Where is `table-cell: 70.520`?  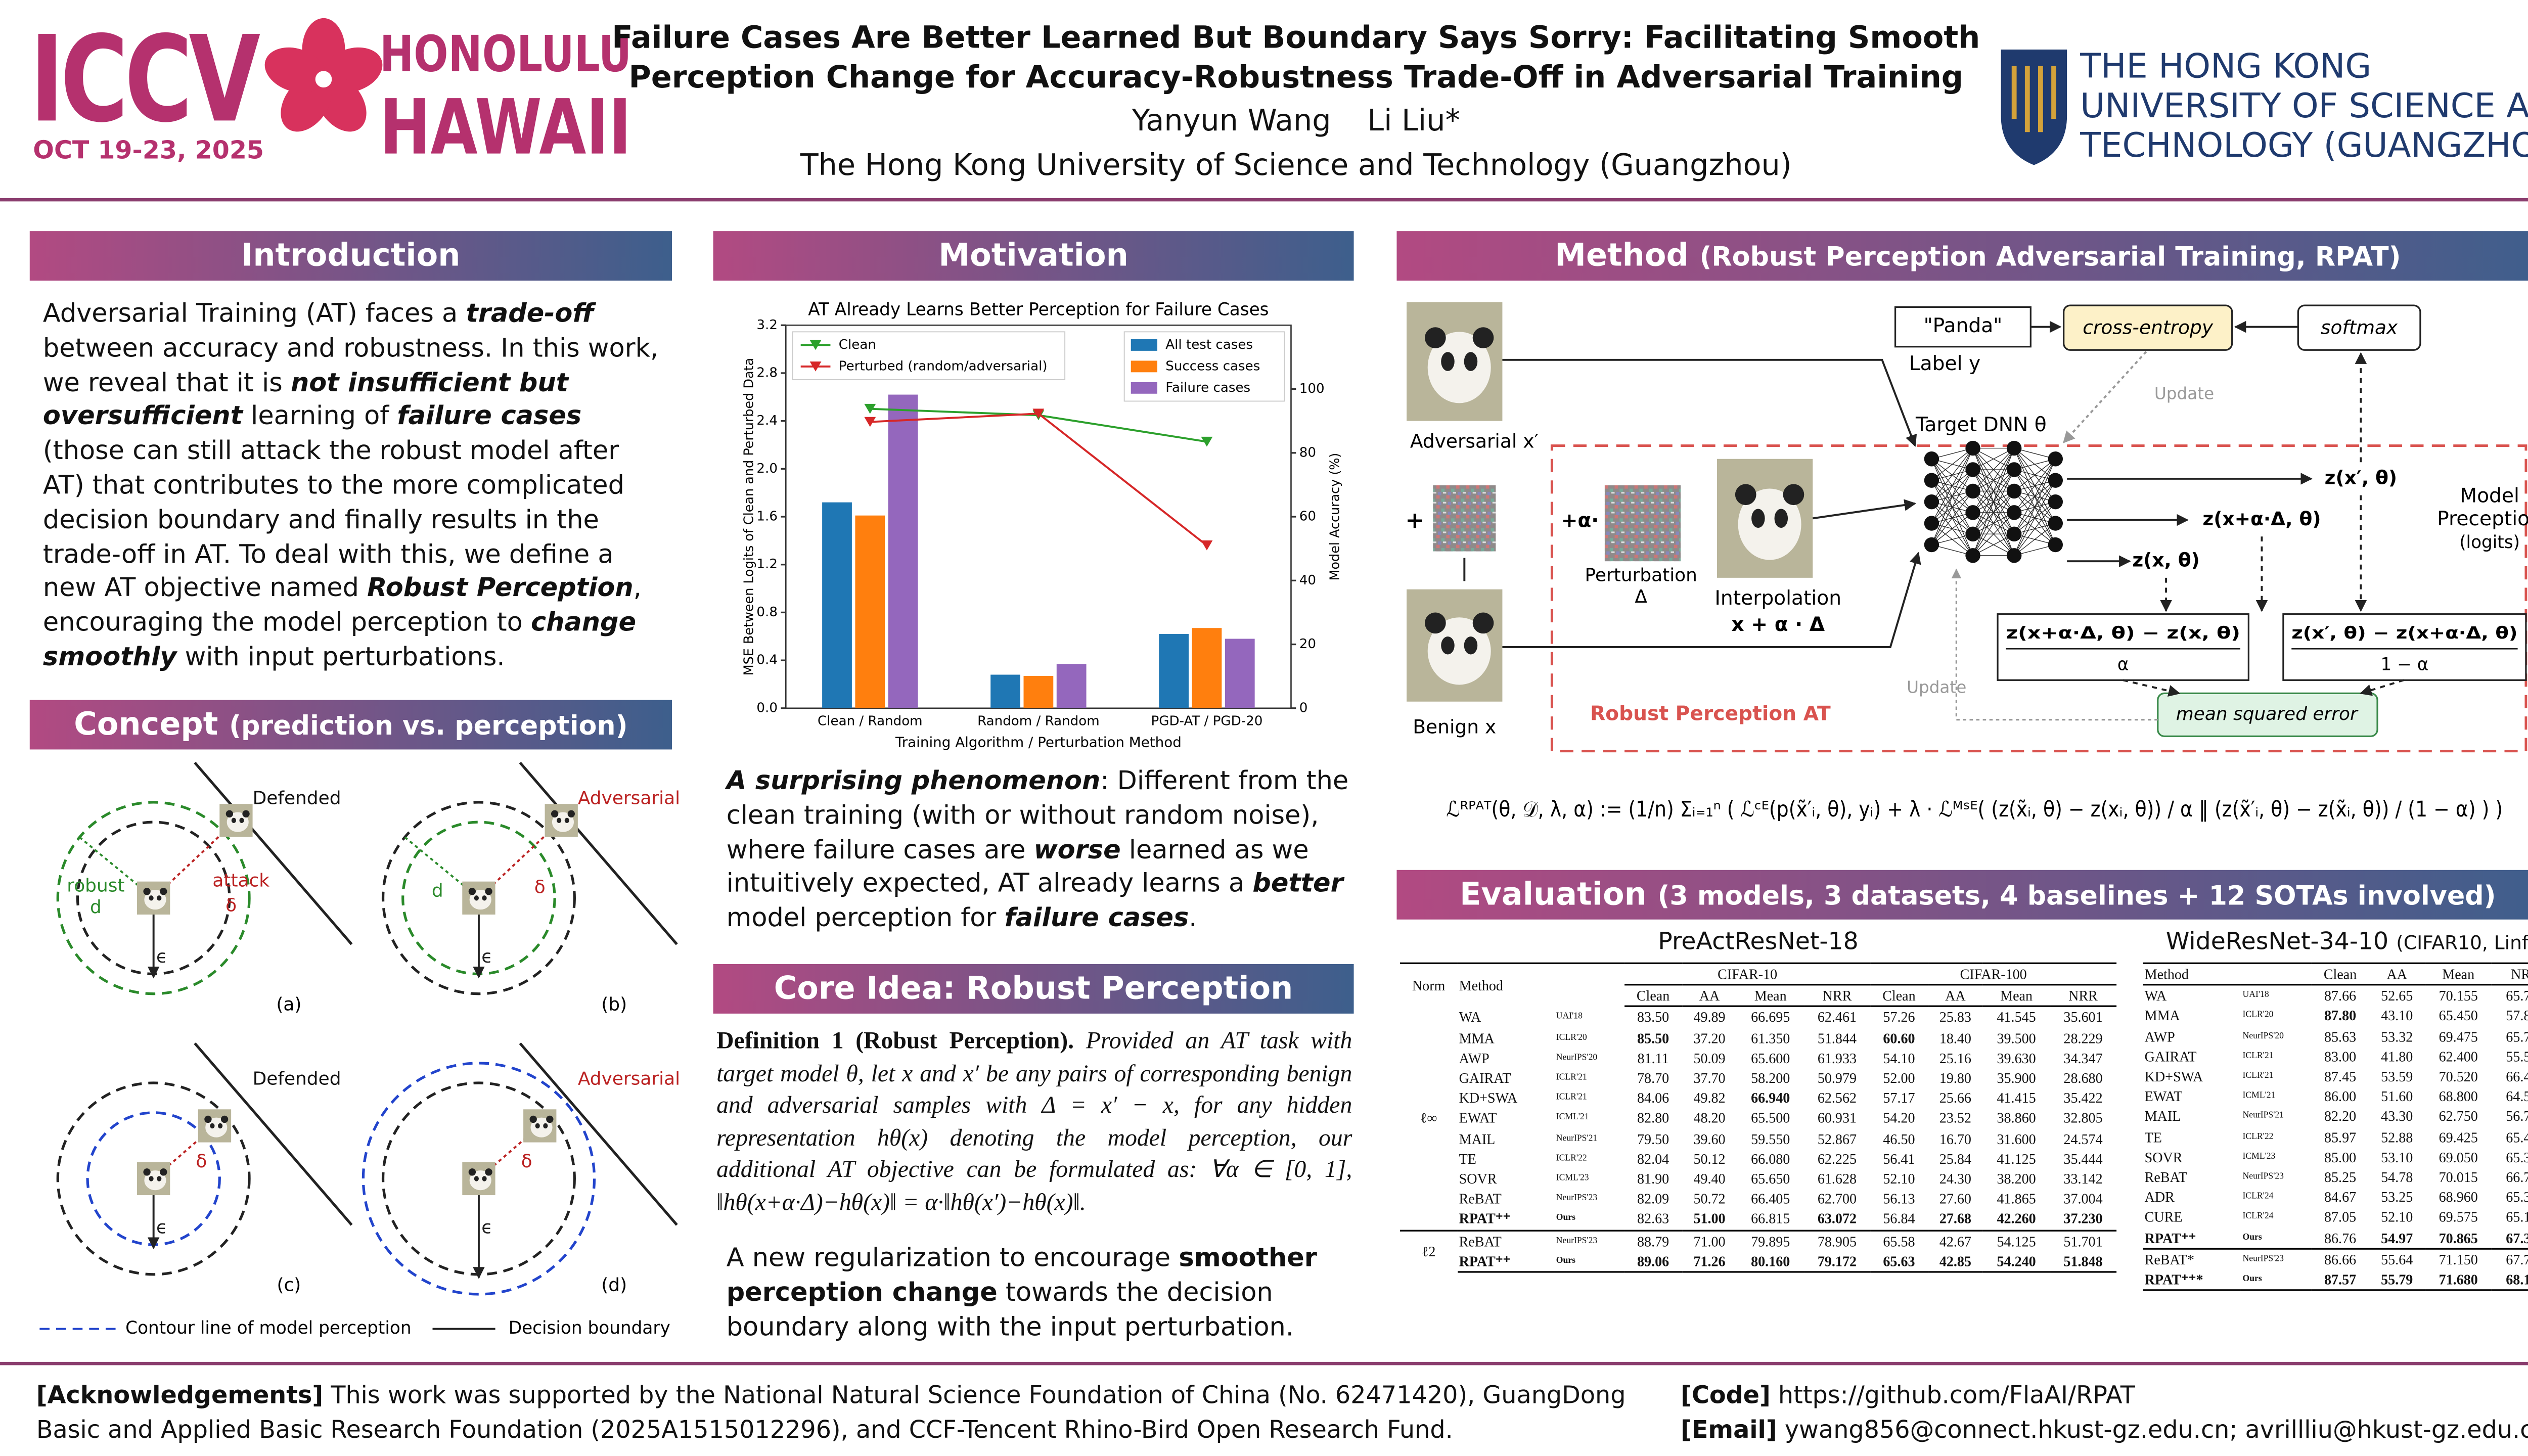
table-cell: 70.520 is located at coordinates (2459, 1076).